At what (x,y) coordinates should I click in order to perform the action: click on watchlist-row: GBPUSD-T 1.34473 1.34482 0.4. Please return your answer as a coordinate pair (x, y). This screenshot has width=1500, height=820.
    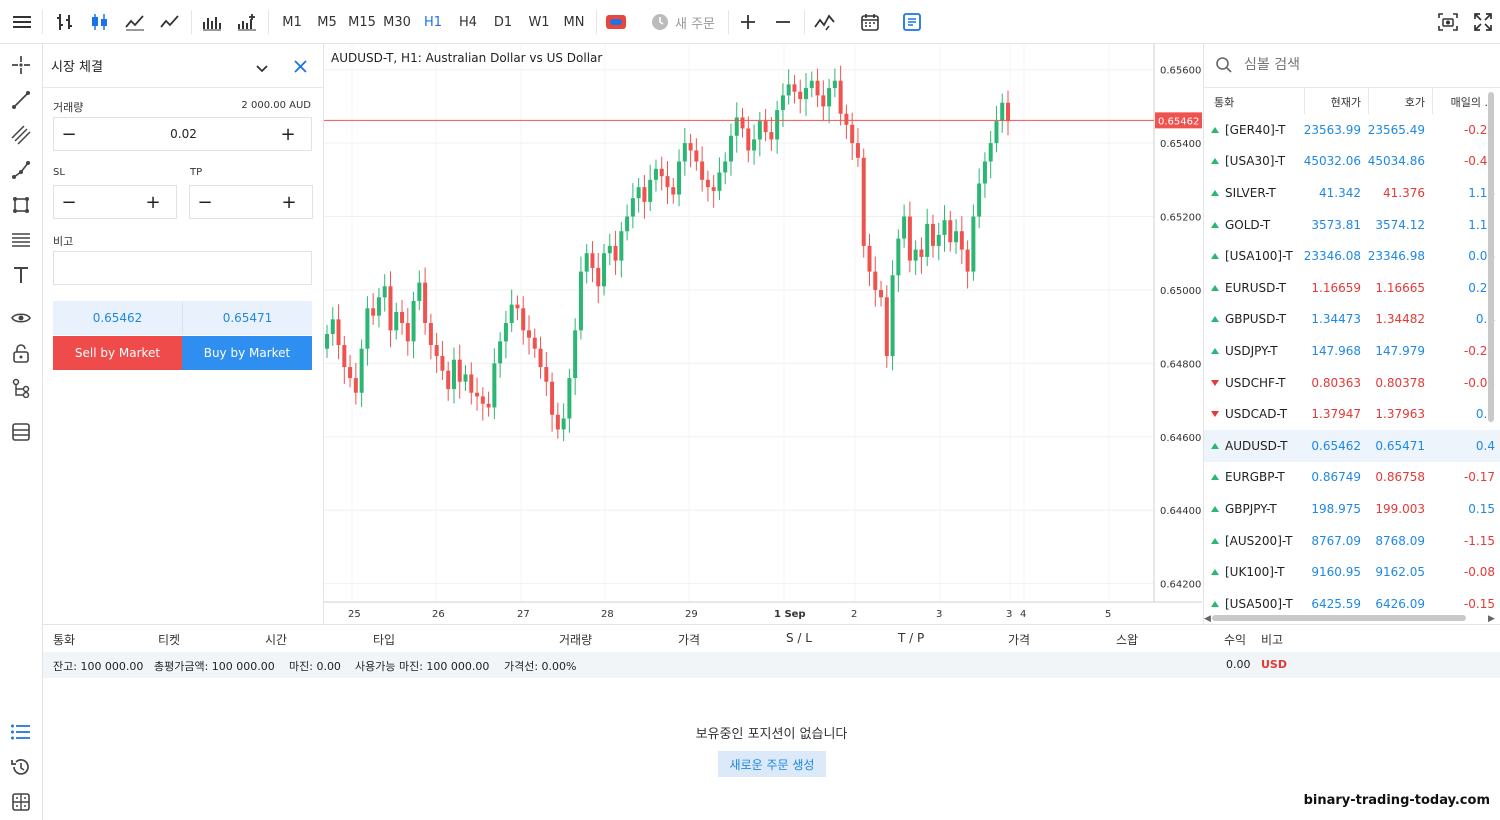
    Looking at the image, I should click on (1352, 320).